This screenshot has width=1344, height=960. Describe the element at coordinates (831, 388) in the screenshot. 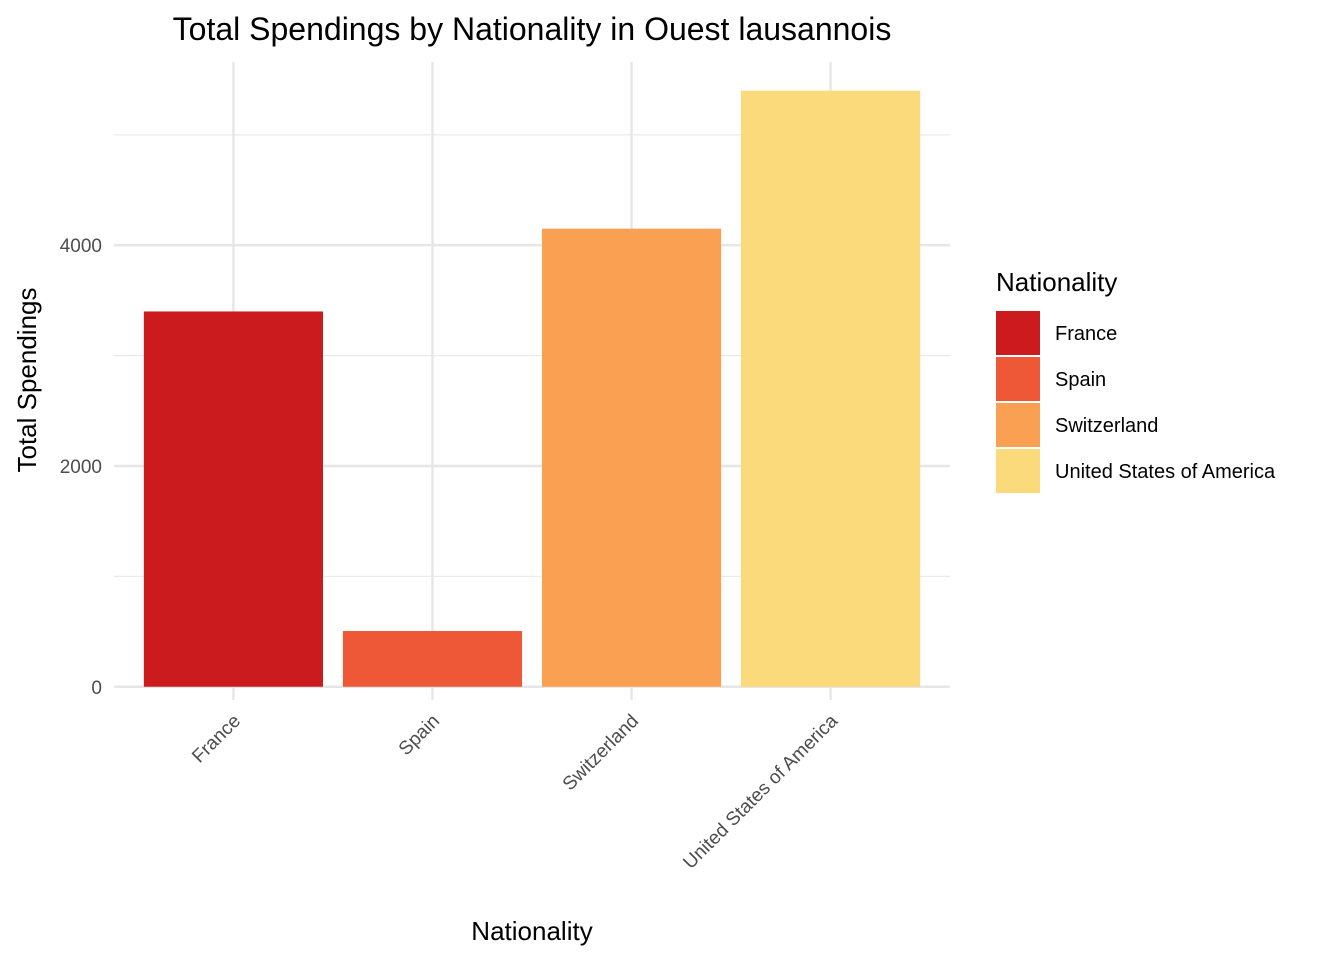

I see `bar-united-states-of-america` at that location.